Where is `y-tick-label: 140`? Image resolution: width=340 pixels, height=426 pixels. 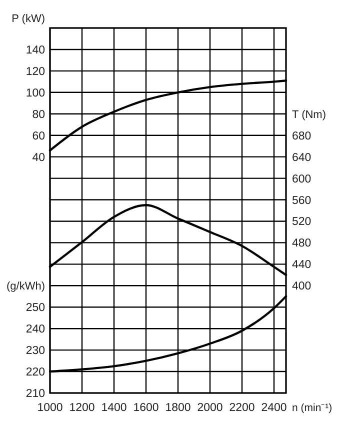
y-tick-label: 140 is located at coordinates (35, 50).